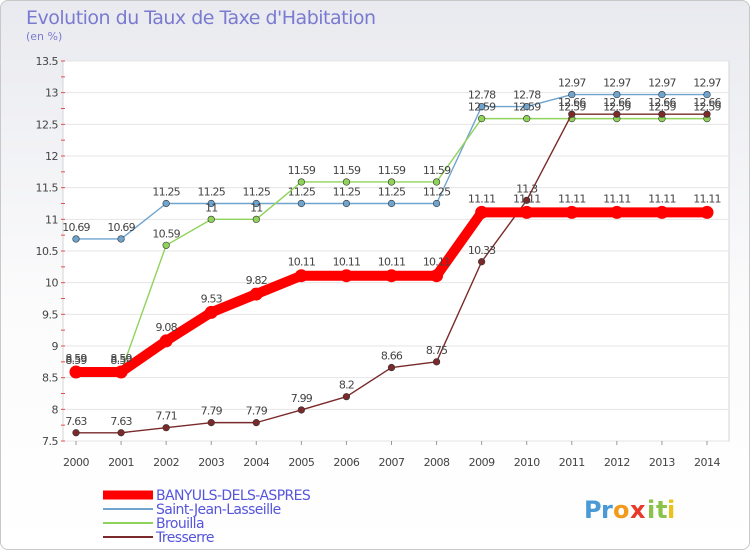  Describe the element at coordinates (211, 462) in the screenshot. I see `x-tick-label: 2003` at that location.